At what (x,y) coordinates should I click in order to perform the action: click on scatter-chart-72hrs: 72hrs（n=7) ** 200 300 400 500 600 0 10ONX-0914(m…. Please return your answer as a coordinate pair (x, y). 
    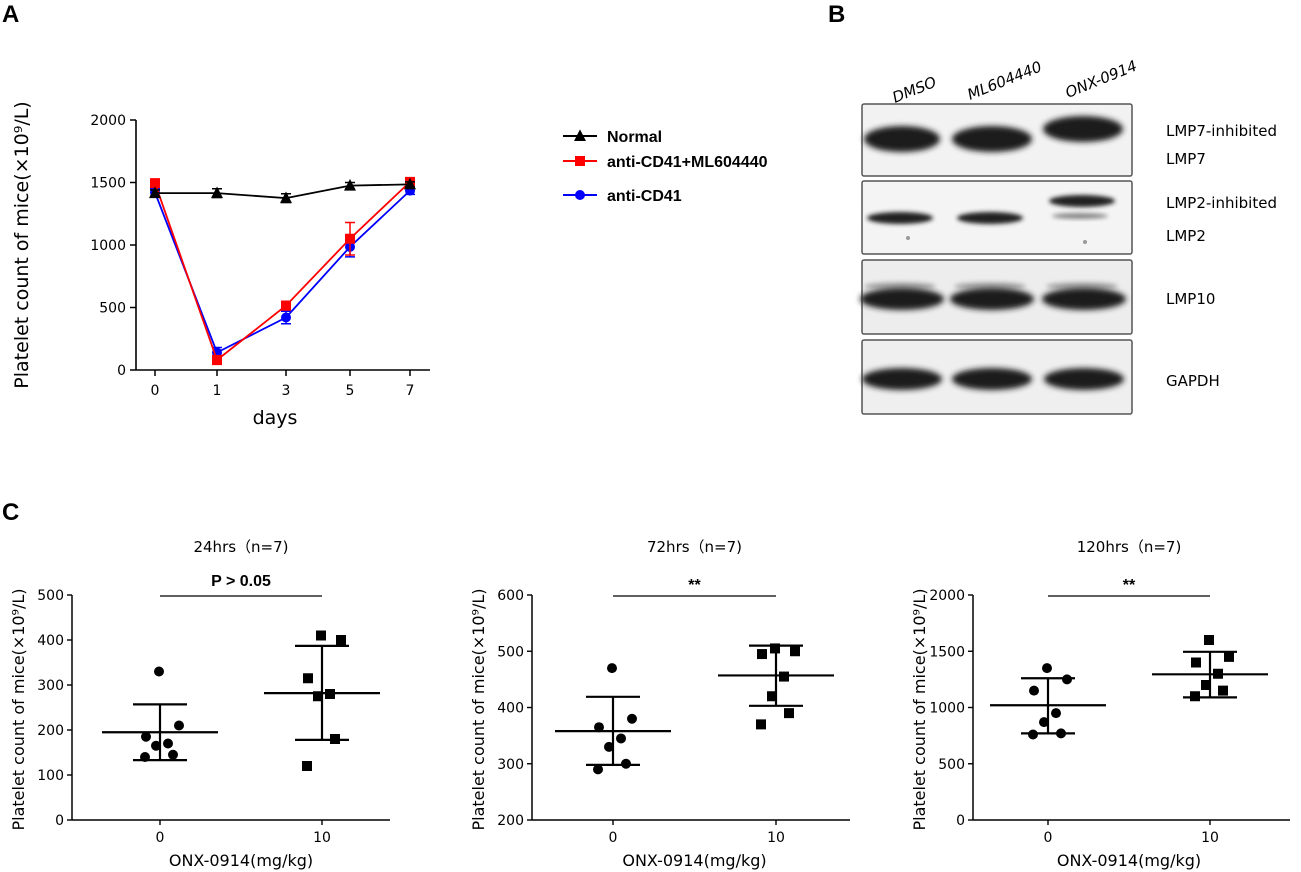
    Looking at the image, I should click on (659, 704).